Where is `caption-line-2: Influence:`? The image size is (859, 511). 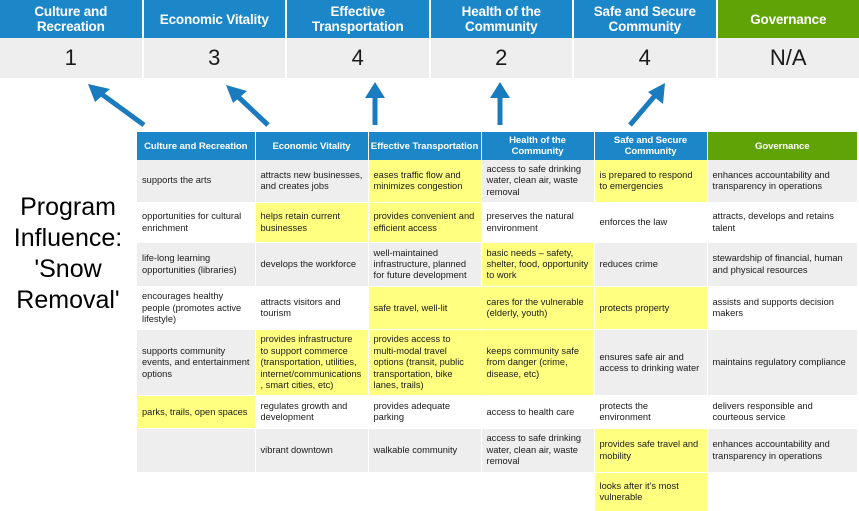
caption-line-2: Influence: is located at coordinates (68, 238).